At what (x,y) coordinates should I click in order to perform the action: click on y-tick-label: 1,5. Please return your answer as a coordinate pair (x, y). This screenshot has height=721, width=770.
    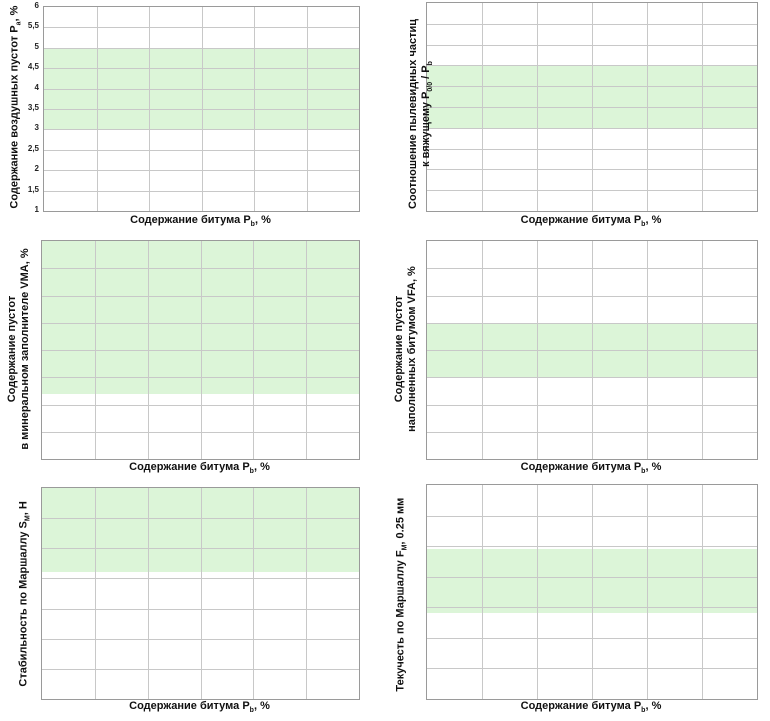
    Looking at the image, I should click on (33, 189).